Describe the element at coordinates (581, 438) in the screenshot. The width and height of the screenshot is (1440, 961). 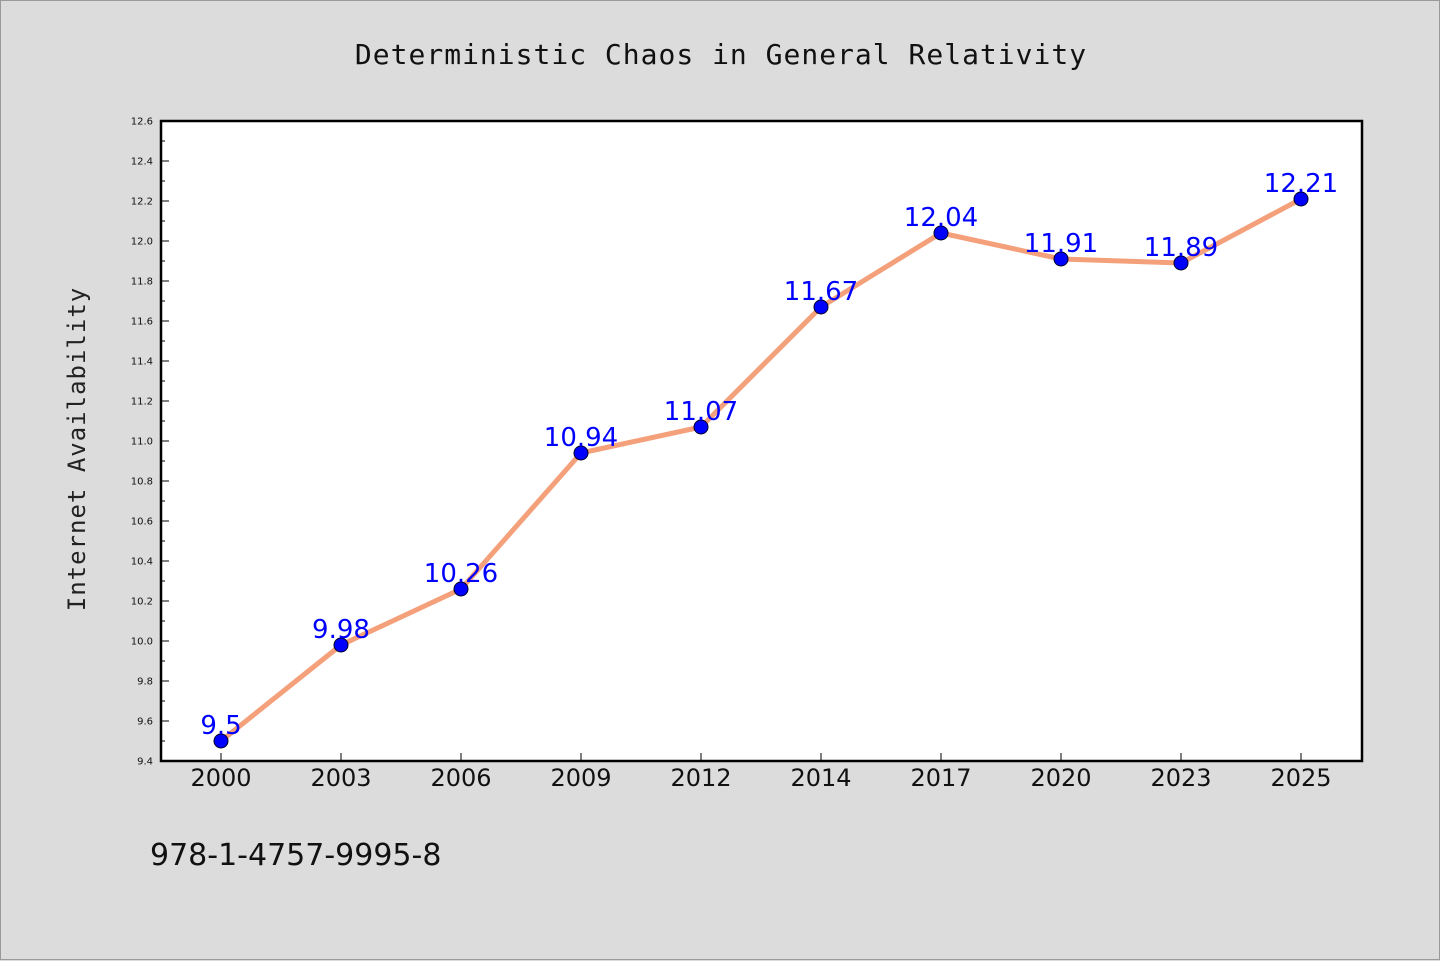
I see `data-label: 10.94` at that location.